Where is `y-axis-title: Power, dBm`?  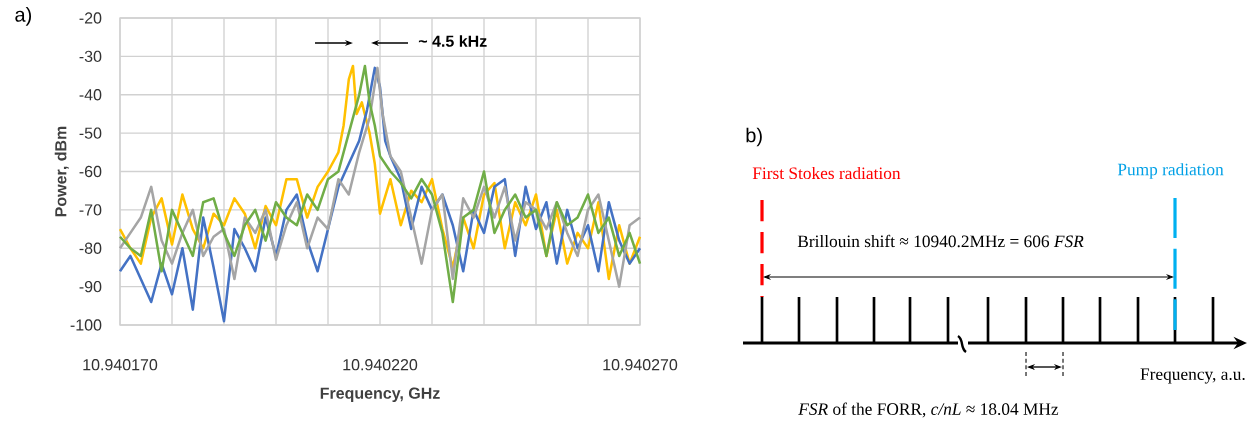
y-axis-title: Power, dBm is located at coordinates (61, 171).